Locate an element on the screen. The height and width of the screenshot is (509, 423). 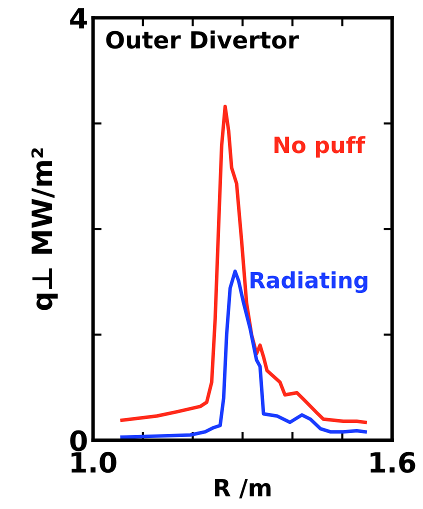
y-tick-label: 4 is located at coordinates (78, 18).